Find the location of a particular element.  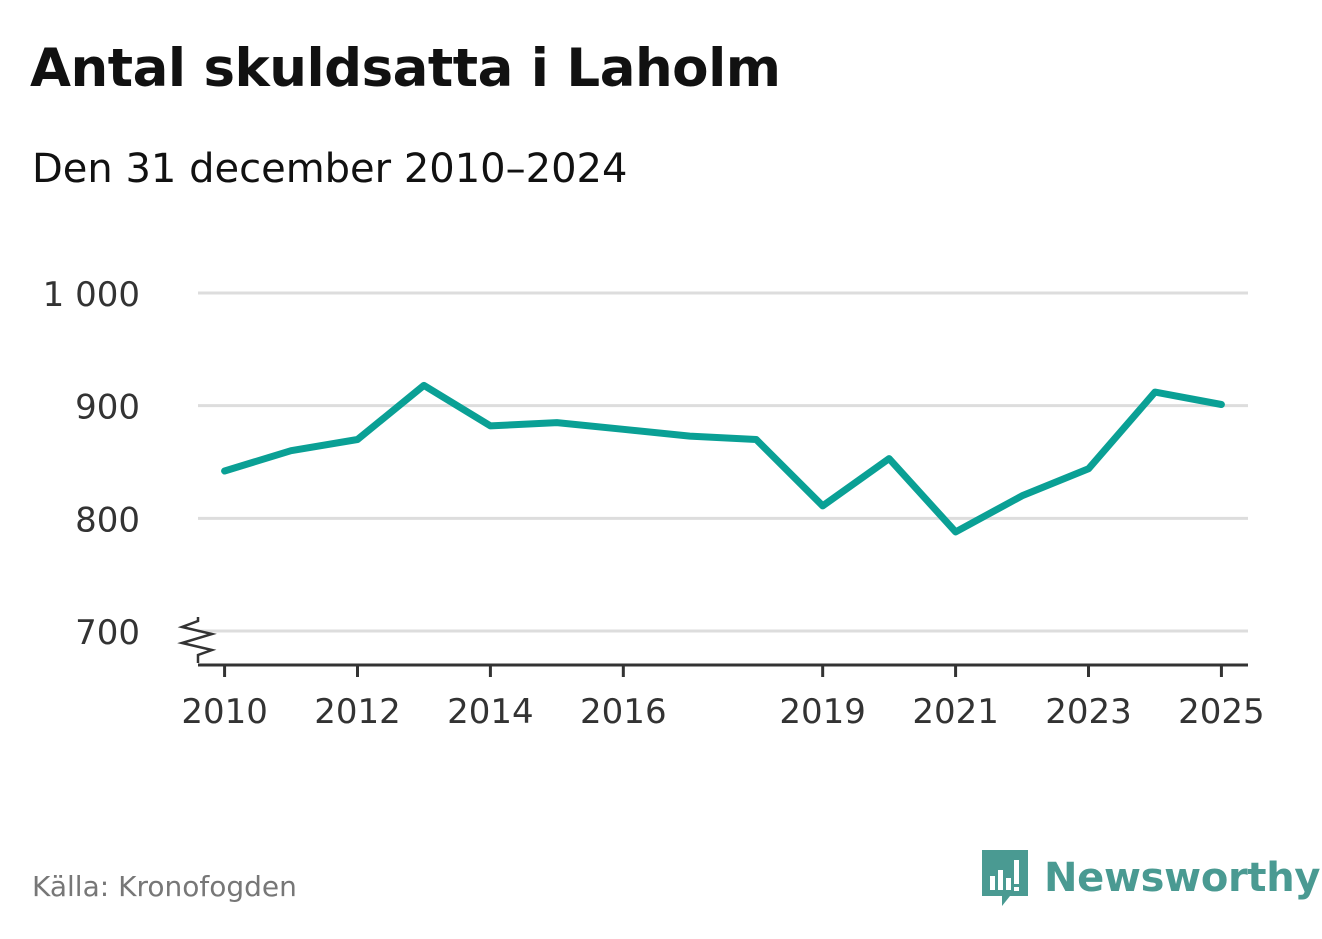

x-tick-label: 2014 is located at coordinates (490, 712).